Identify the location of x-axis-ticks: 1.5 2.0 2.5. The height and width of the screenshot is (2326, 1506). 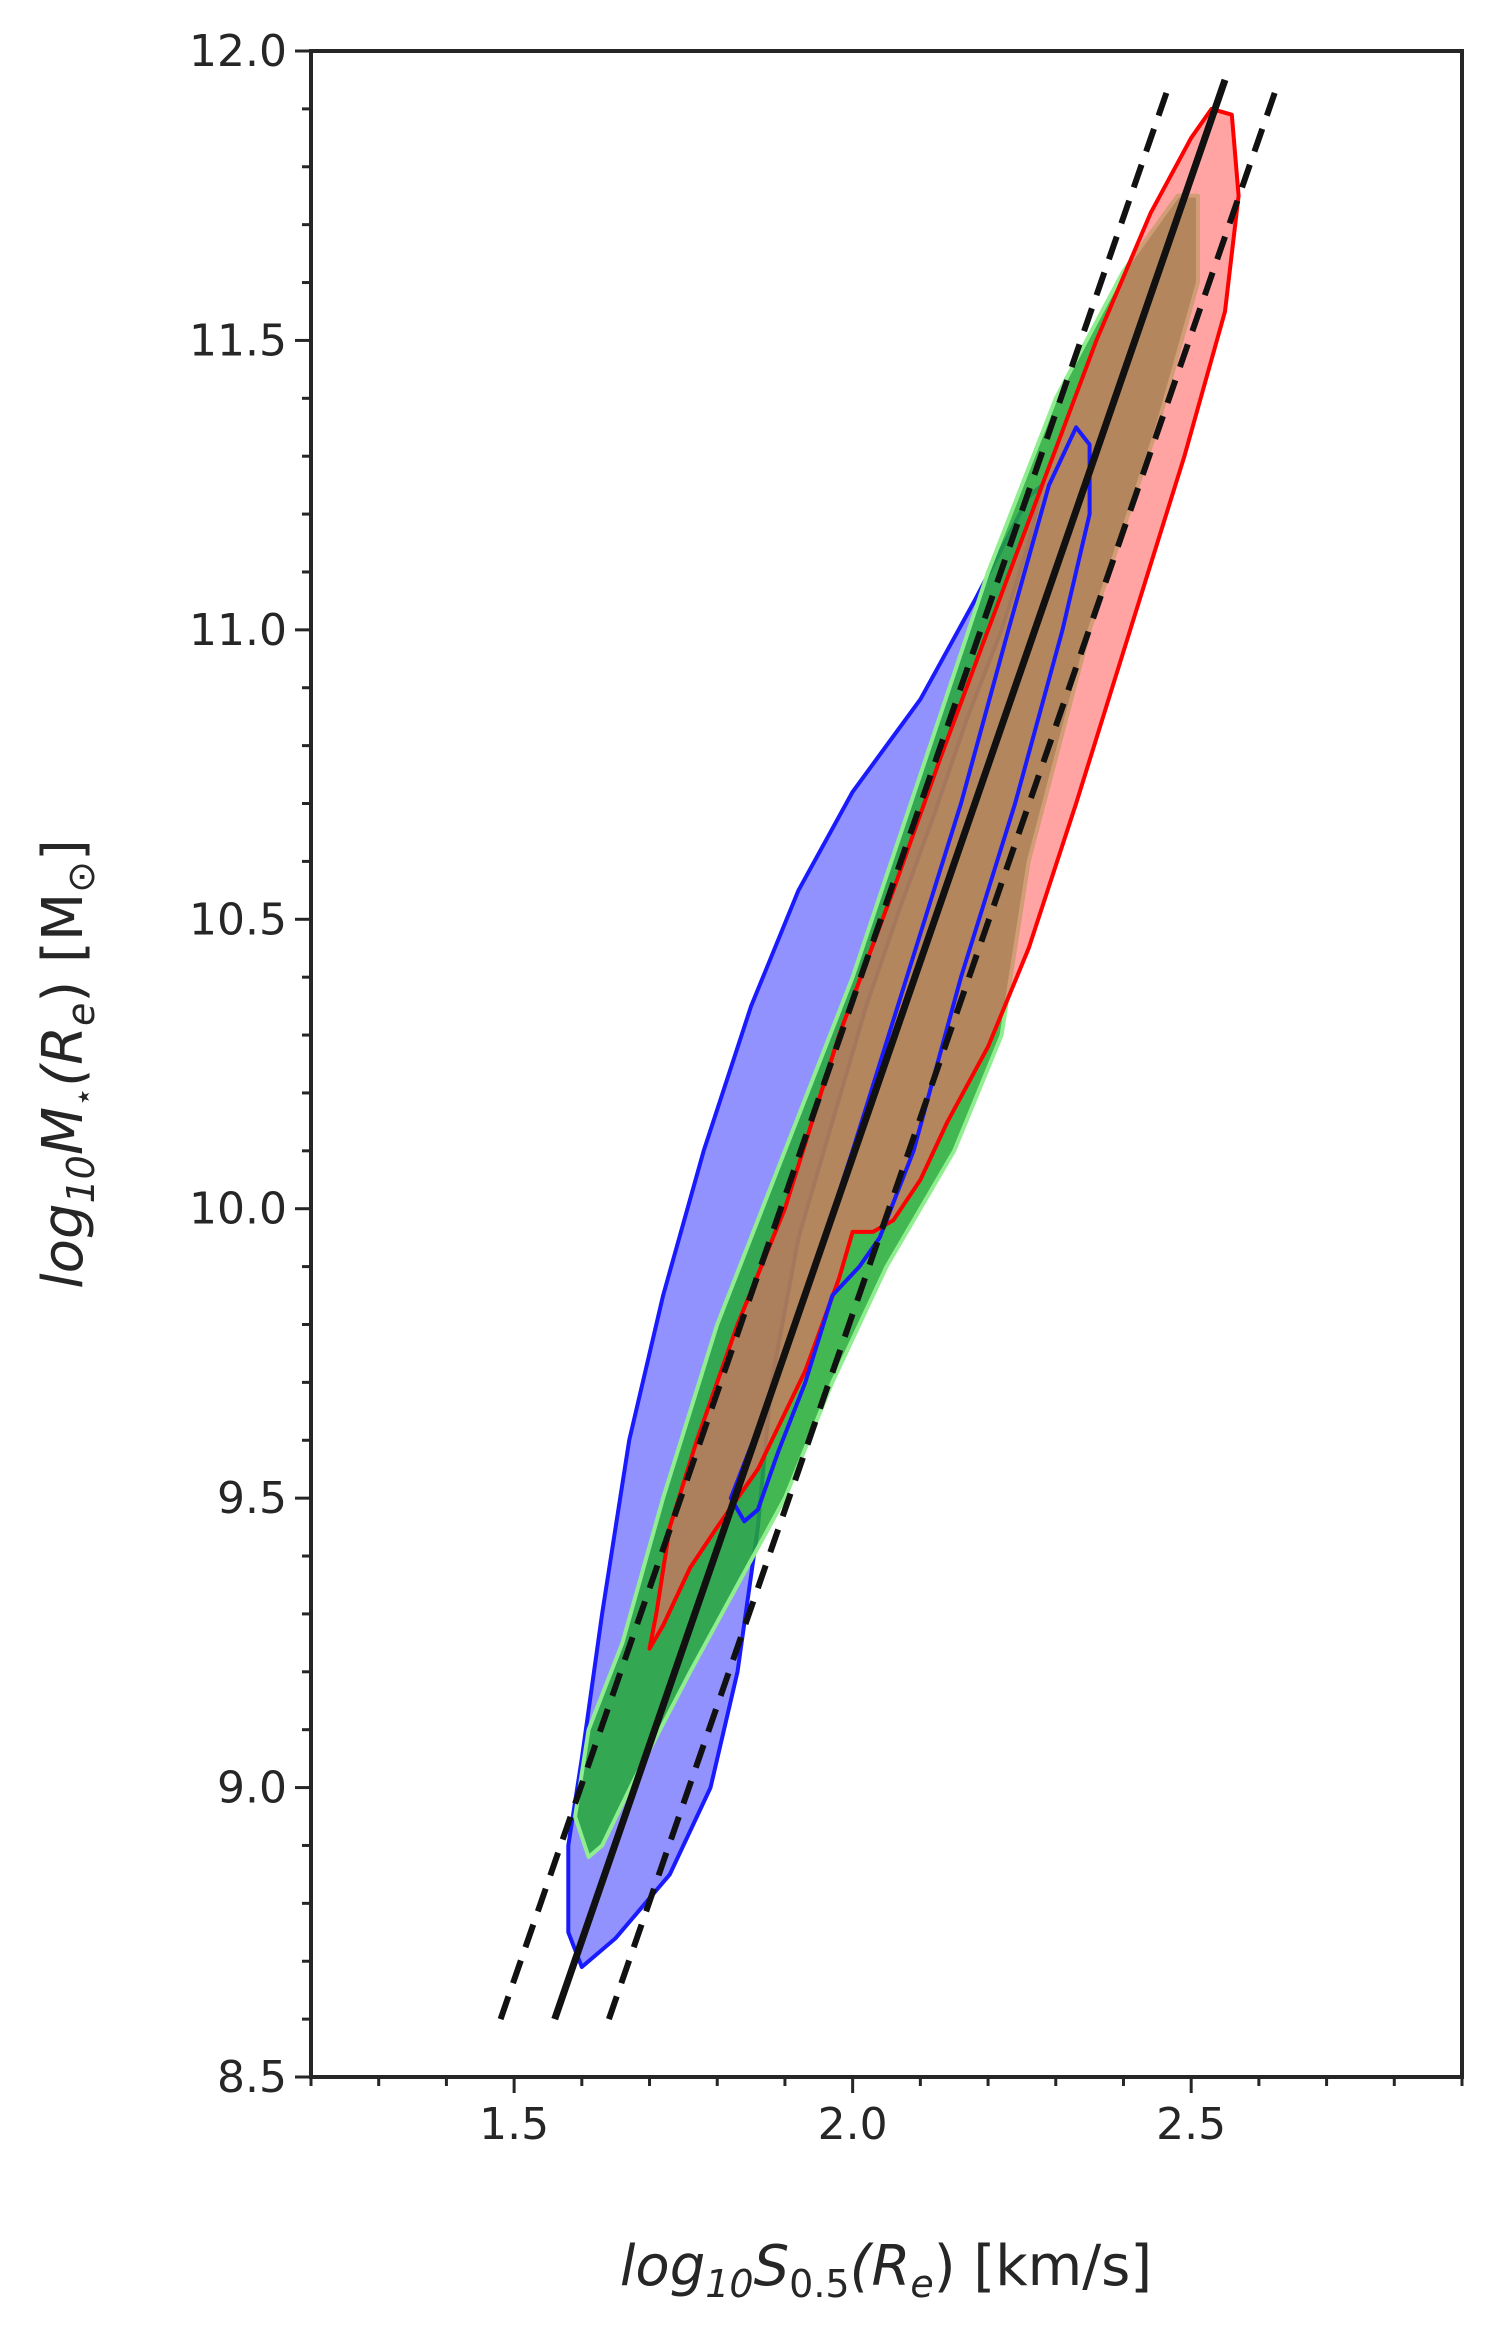
(886, 2113).